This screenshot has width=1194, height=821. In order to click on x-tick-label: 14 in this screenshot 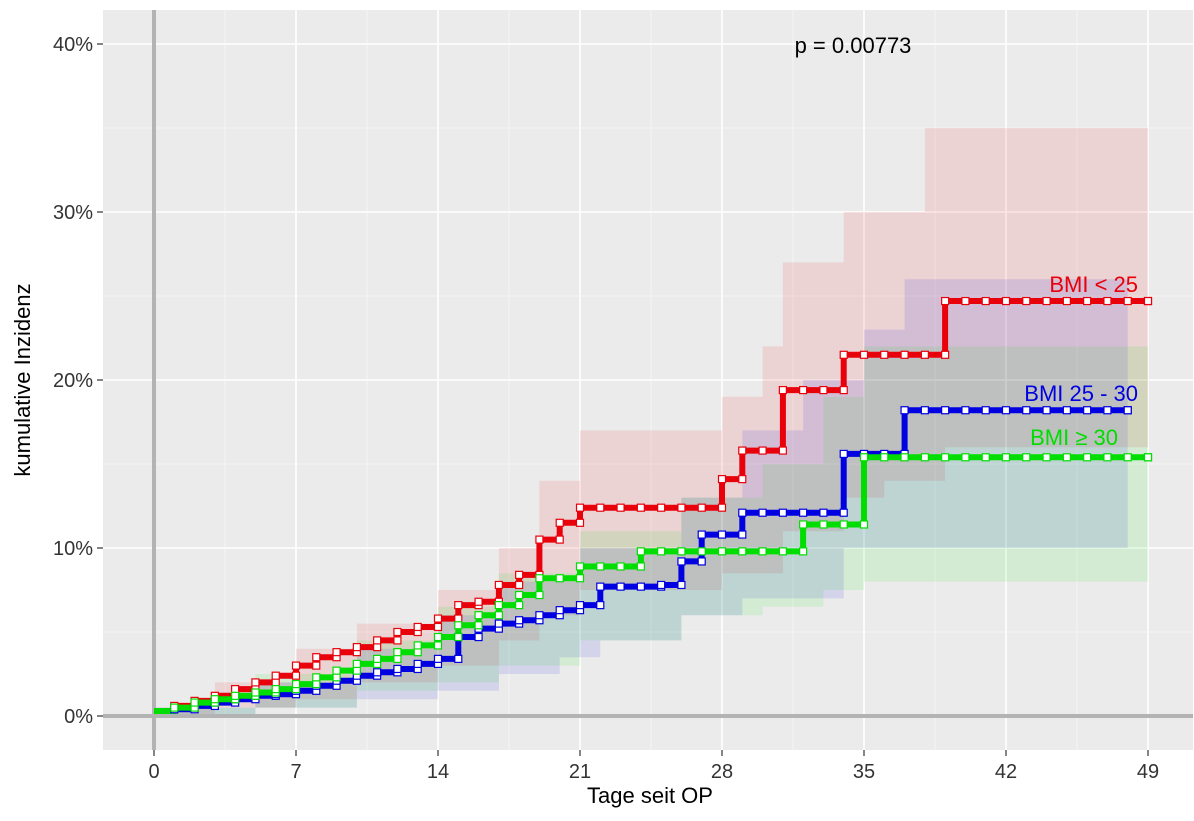, I will do `click(438, 772)`.